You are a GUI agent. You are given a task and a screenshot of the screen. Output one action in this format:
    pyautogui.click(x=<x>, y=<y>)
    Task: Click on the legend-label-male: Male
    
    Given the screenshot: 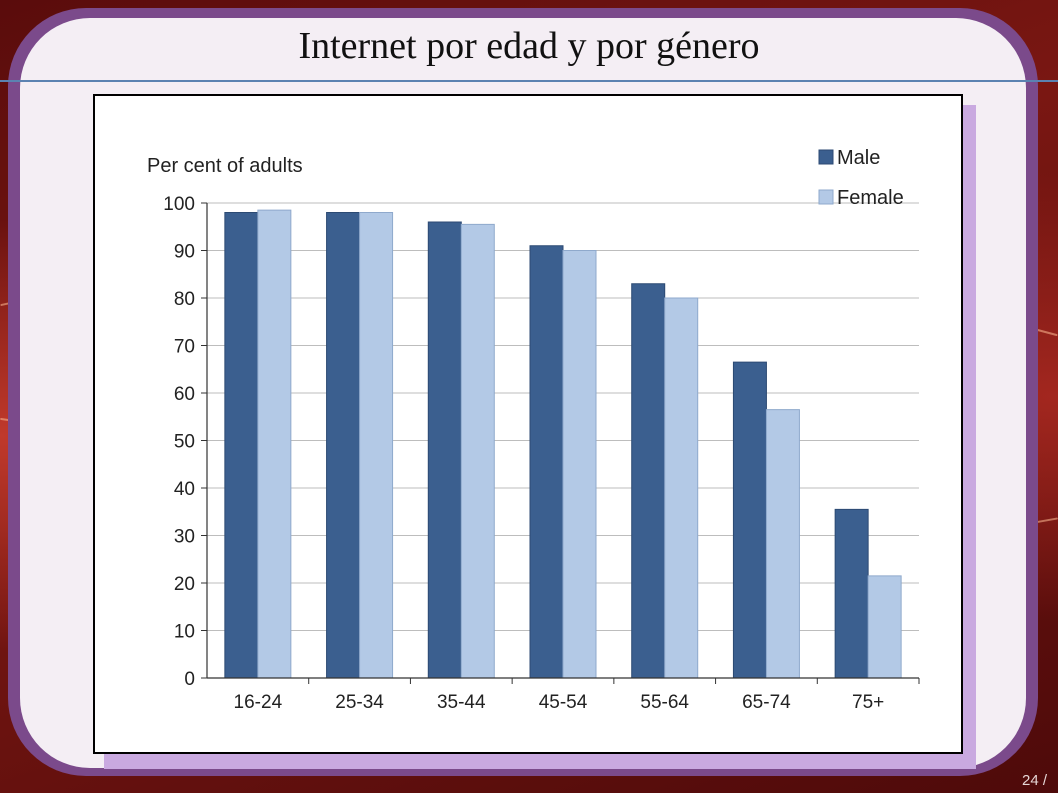 What is the action you would take?
    pyautogui.click(x=858, y=158)
    